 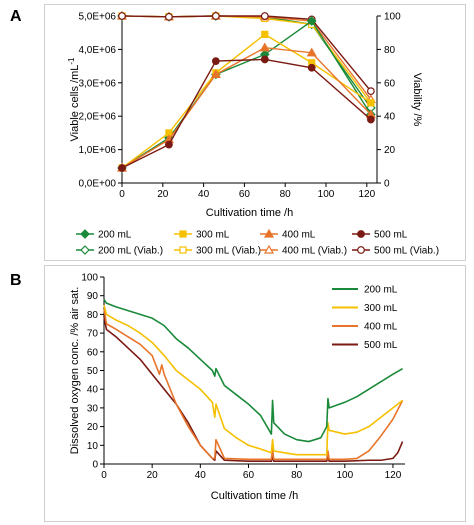 I want to click on y-tick-label: 4,0E+06, so click(x=97, y=50).